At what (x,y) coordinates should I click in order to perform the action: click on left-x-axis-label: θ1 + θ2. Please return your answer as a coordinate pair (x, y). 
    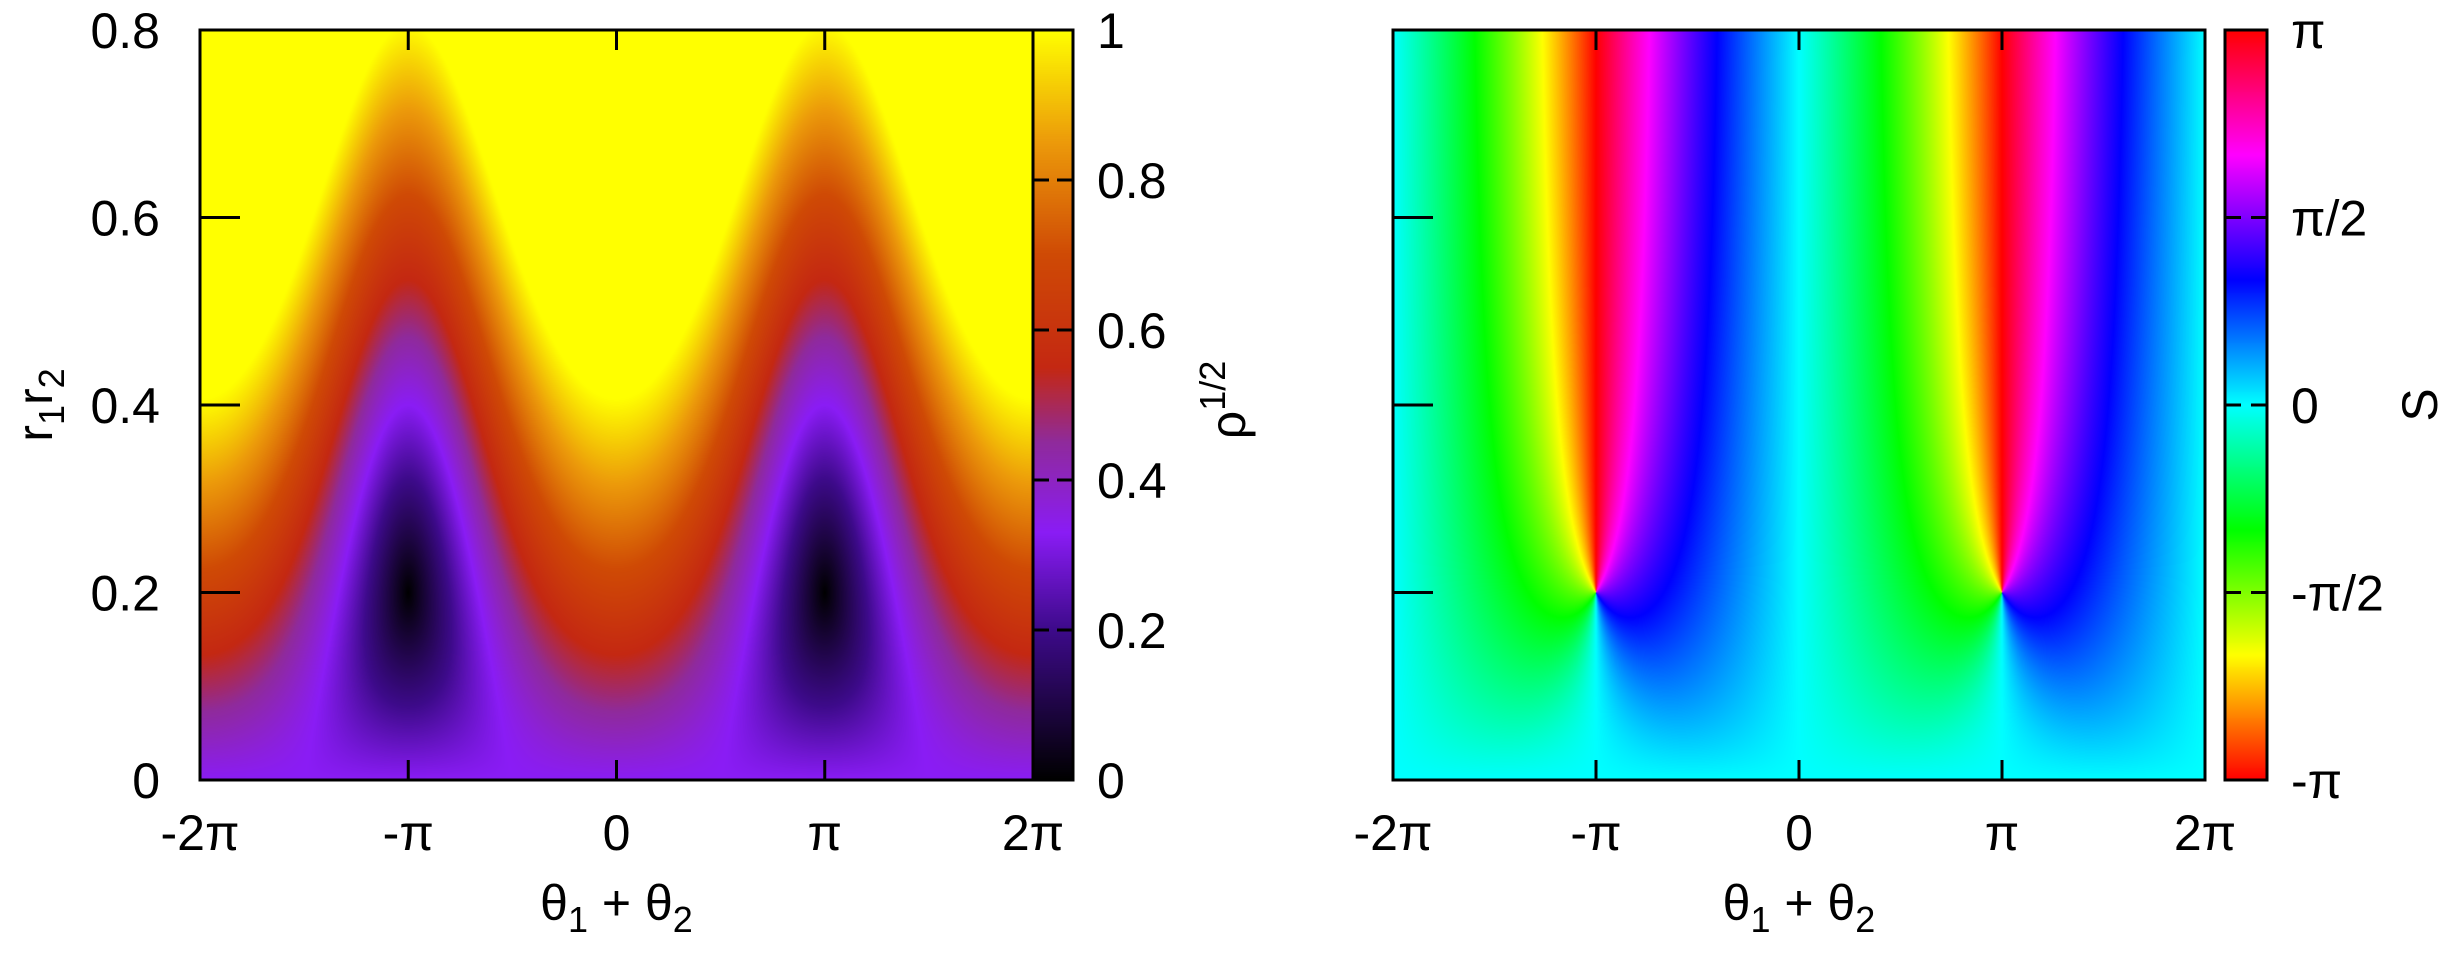
    Looking at the image, I should click on (616, 907).